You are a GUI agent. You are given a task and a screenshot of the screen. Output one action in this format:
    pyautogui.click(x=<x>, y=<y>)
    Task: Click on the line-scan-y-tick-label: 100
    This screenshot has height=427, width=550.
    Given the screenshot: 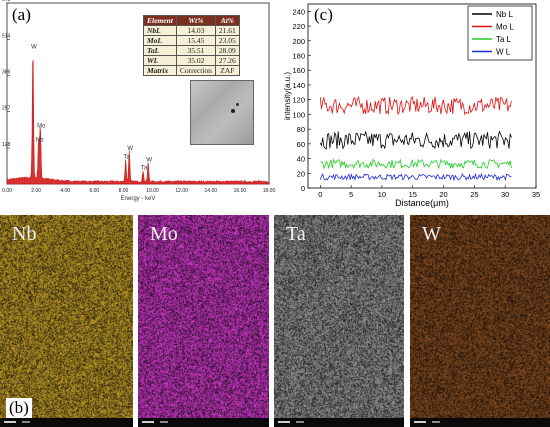 What is the action you would take?
    pyautogui.click(x=298, y=114)
    